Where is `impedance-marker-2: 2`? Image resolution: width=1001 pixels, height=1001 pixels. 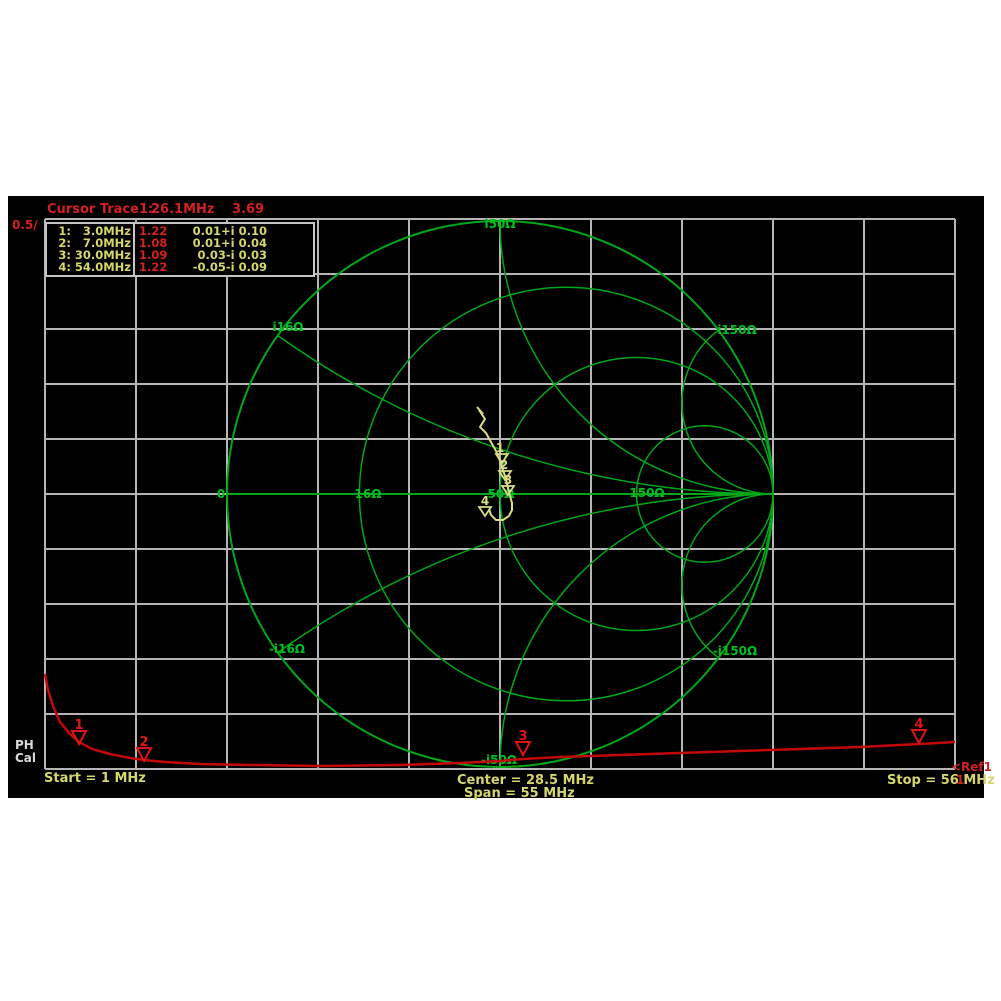 impedance-marker-2: 2 is located at coordinates (505, 470).